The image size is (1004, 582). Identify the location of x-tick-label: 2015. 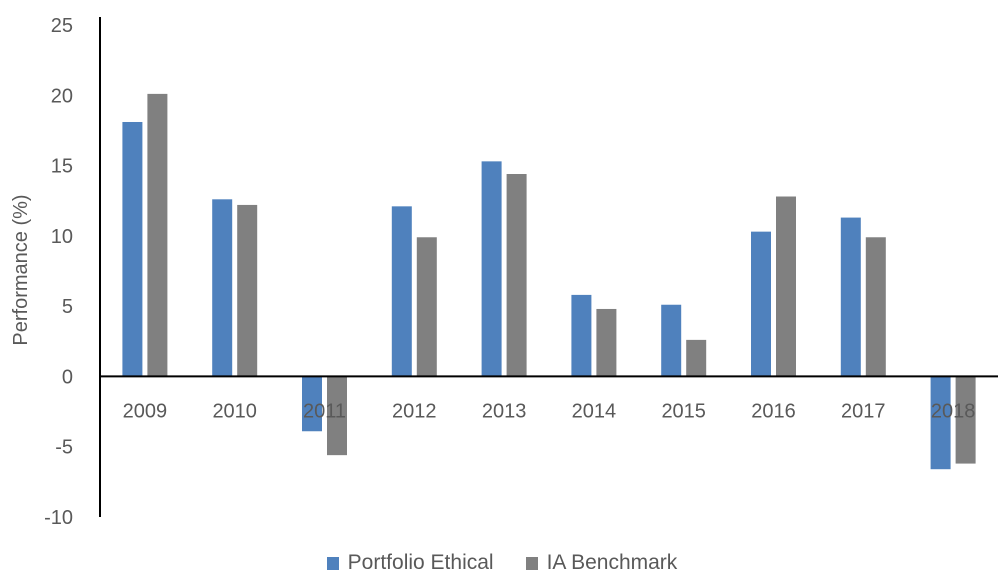
(683, 411).